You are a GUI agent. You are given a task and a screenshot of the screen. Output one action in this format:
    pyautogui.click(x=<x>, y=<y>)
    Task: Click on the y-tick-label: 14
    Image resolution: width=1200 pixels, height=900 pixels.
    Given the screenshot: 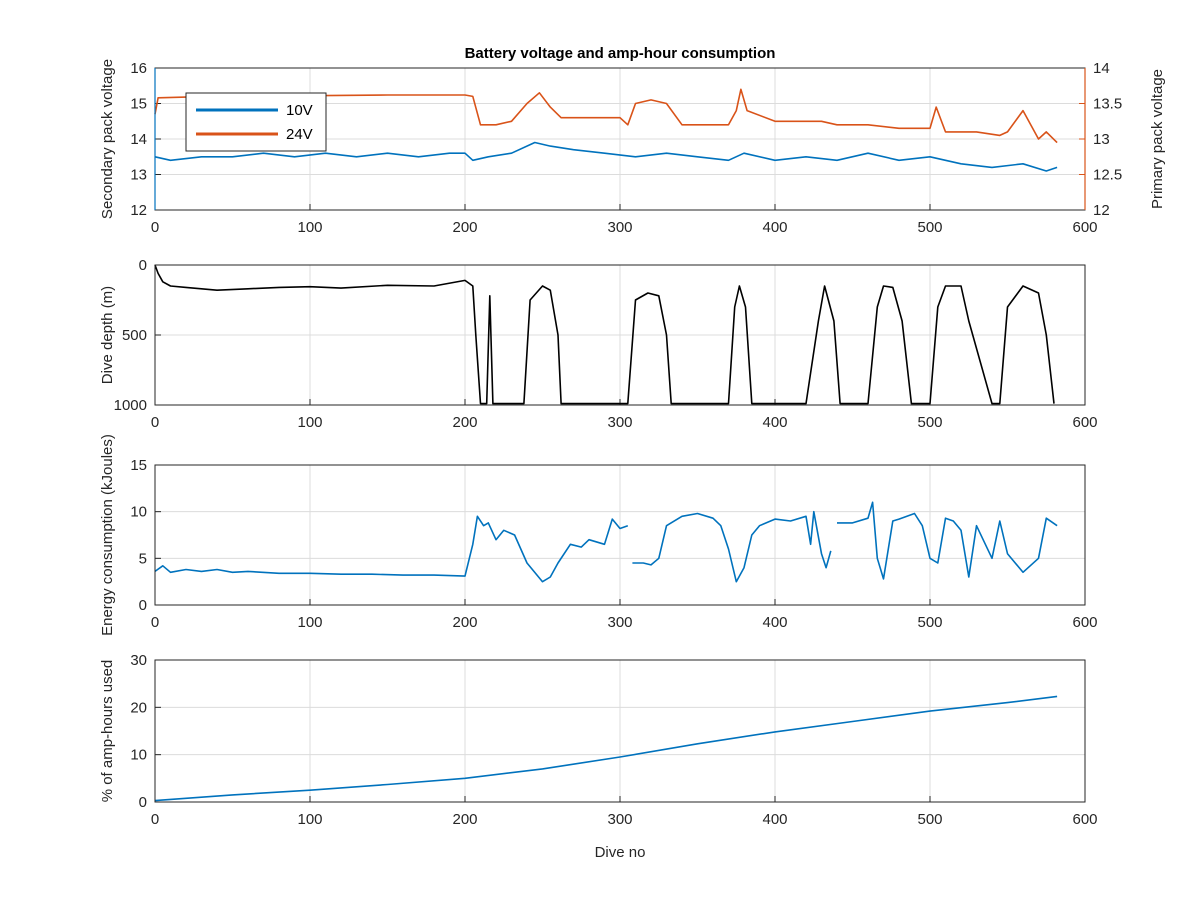 What is the action you would take?
    pyautogui.click(x=138, y=139)
    